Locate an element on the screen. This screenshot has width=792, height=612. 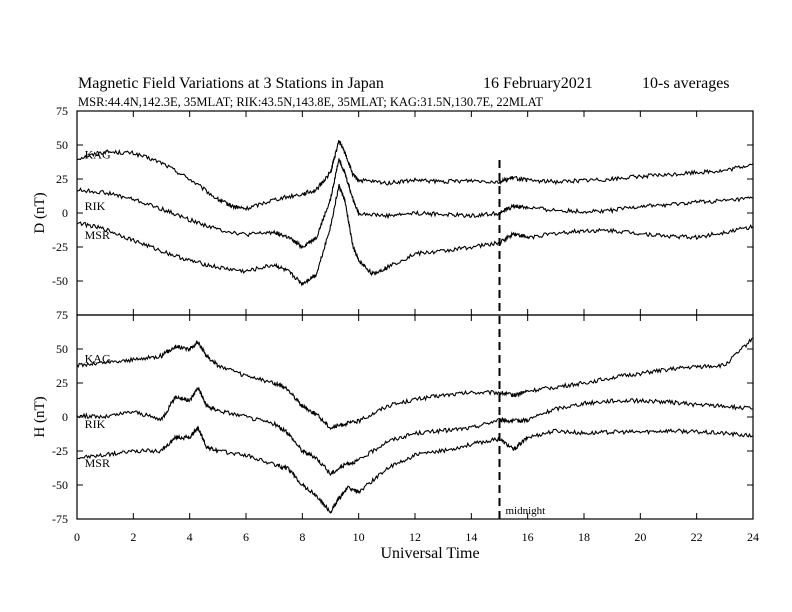
x-tick-label: 8 is located at coordinates (302, 537).